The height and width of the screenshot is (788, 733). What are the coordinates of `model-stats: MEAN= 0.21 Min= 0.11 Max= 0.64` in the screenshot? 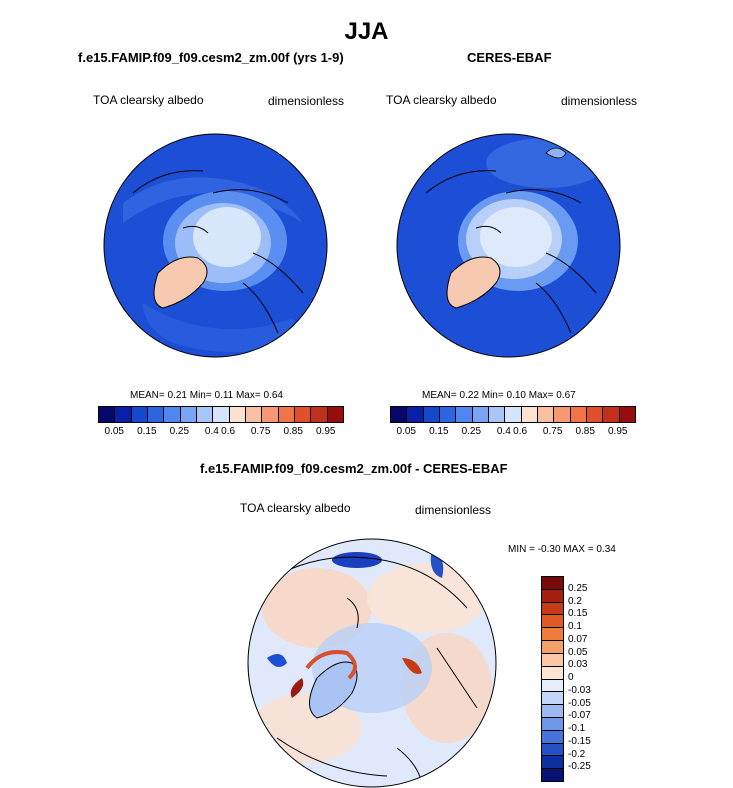 It's located at (206, 395).